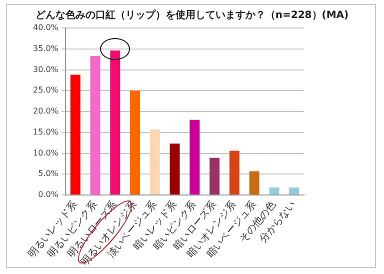  What do you see at coordinates (45, 69) in the screenshot?
I see `y-tick-label: 30.0%` at bounding box center [45, 69].